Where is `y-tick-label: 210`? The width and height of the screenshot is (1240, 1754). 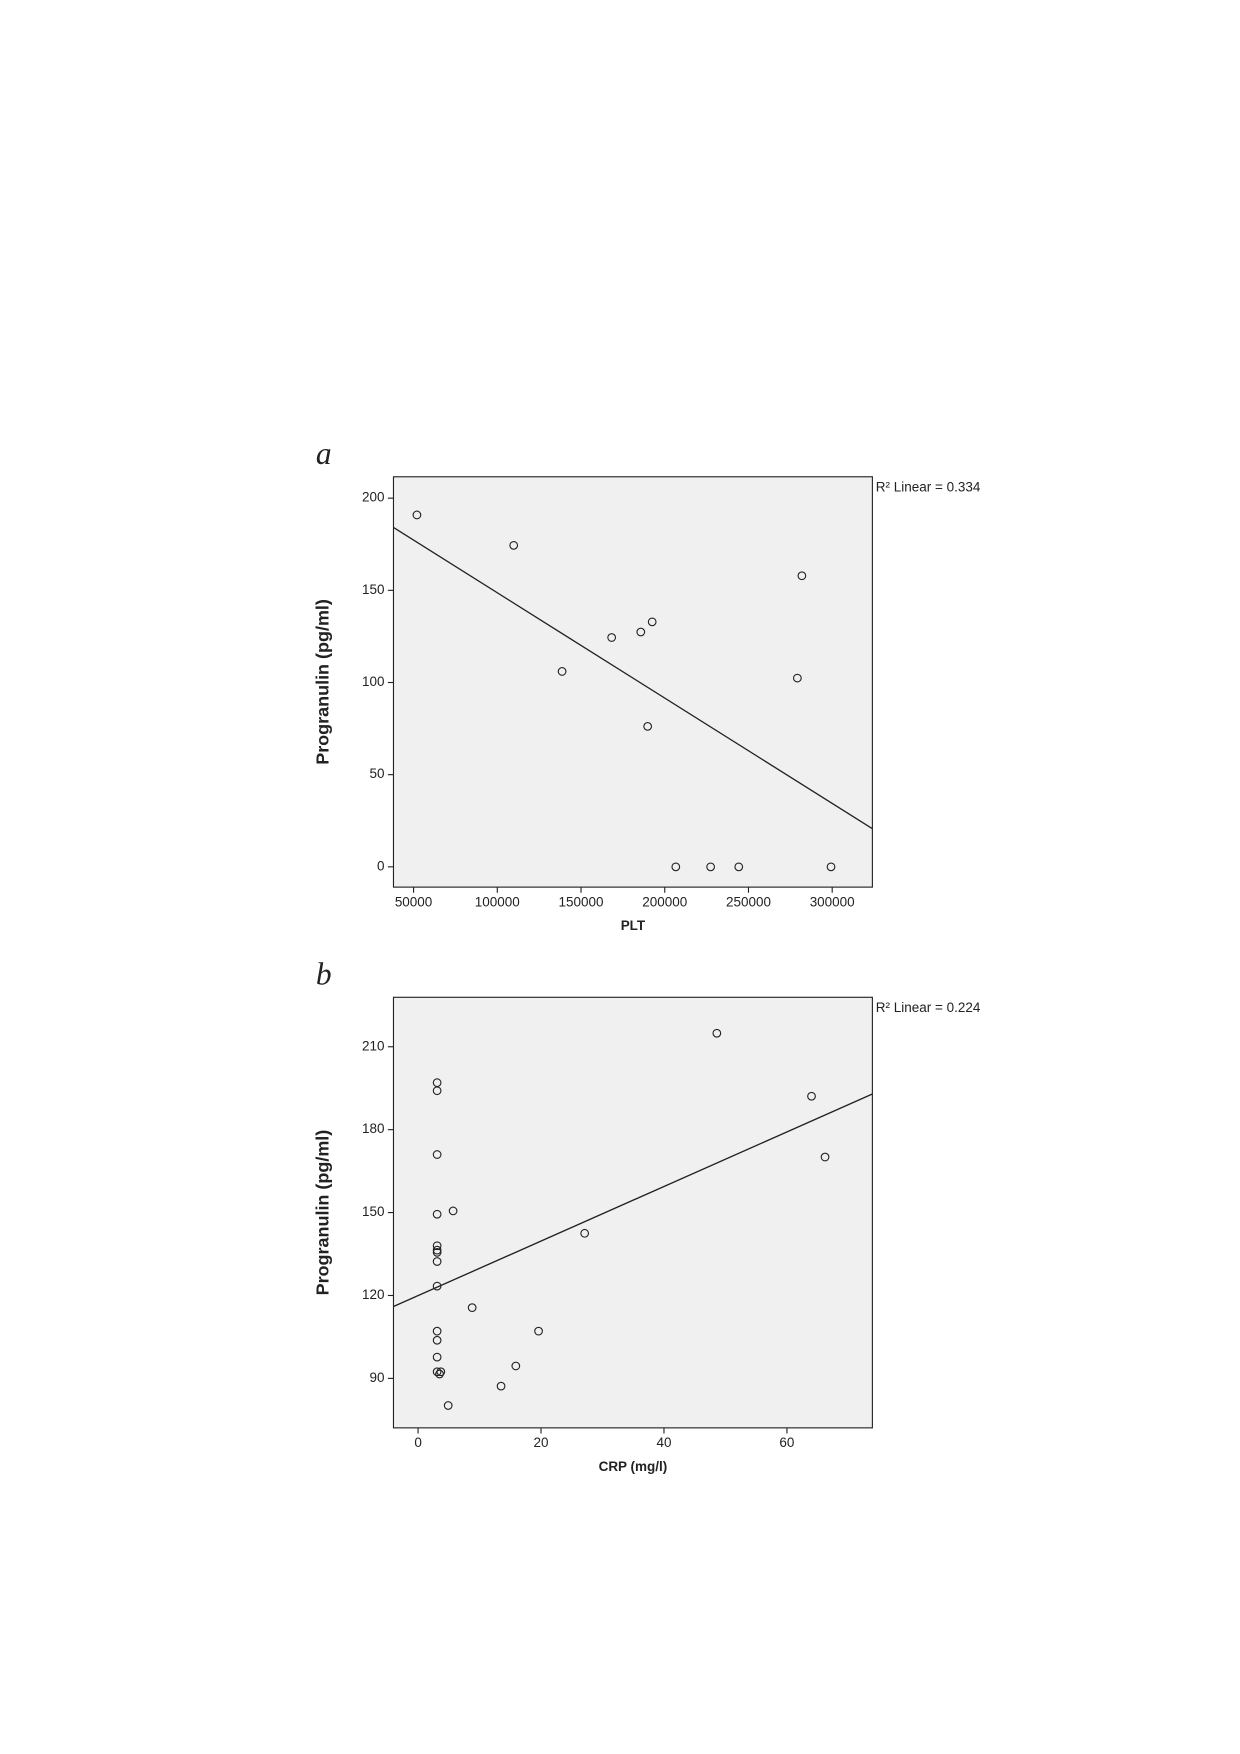
y-tick-label: 210 is located at coordinates (373, 1045).